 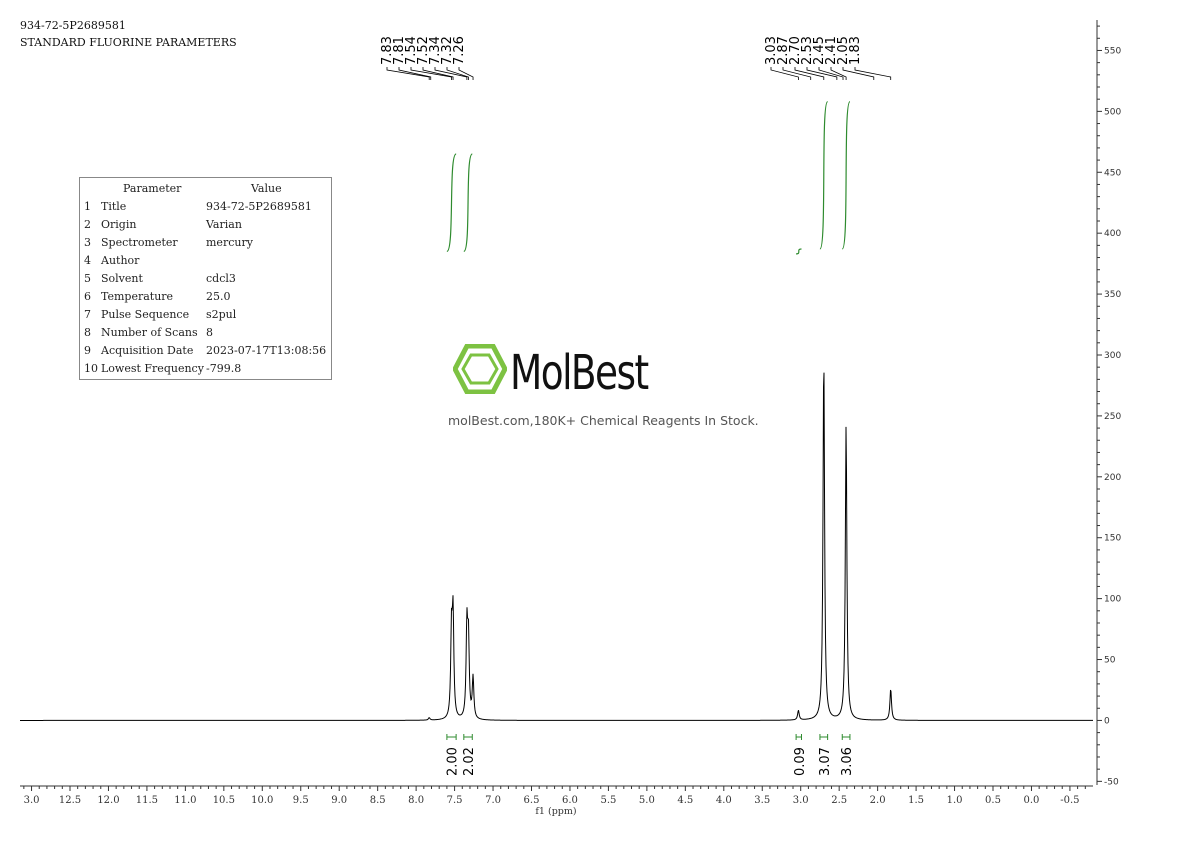 I want to click on x-tick-label: 4.0, so click(x=724, y=800).